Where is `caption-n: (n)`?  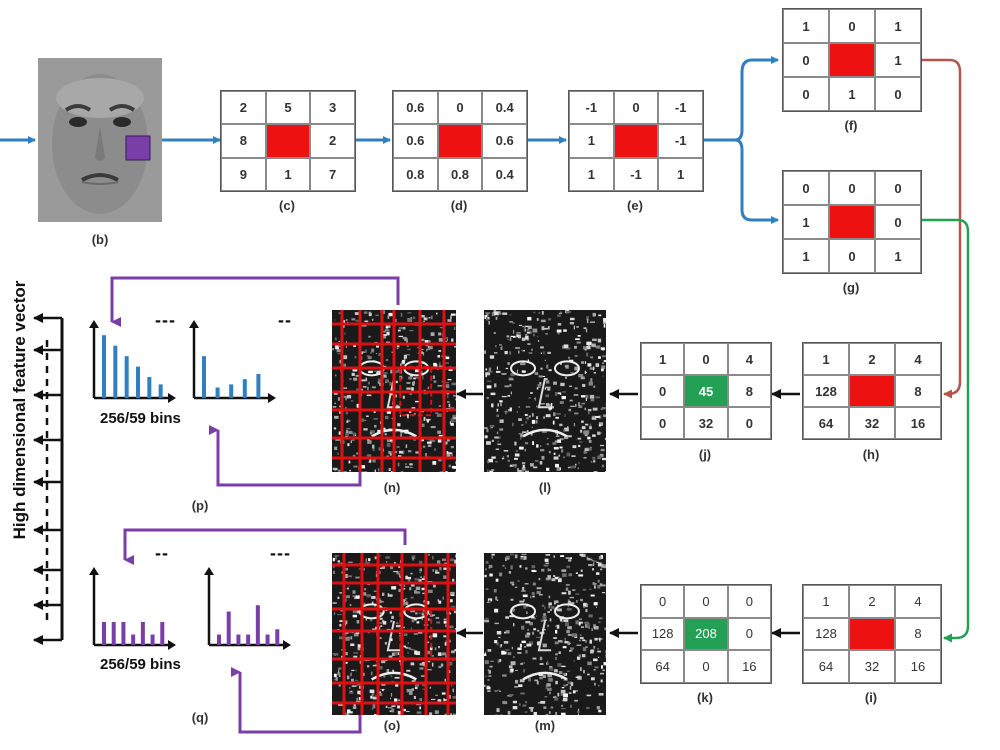
caption-n: (n) is located at coordinates (392, 487).